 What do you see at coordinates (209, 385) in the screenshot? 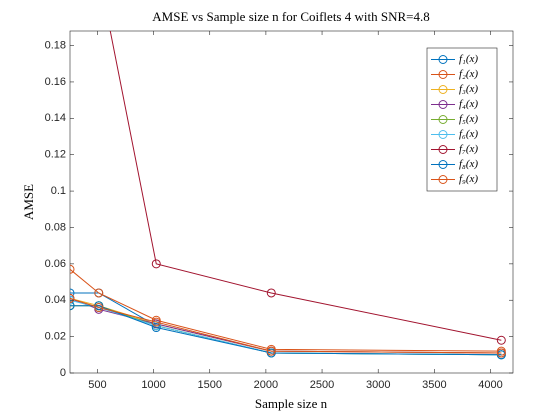
I see `x-tick-label: 1500` at bounding box center [209, 385].